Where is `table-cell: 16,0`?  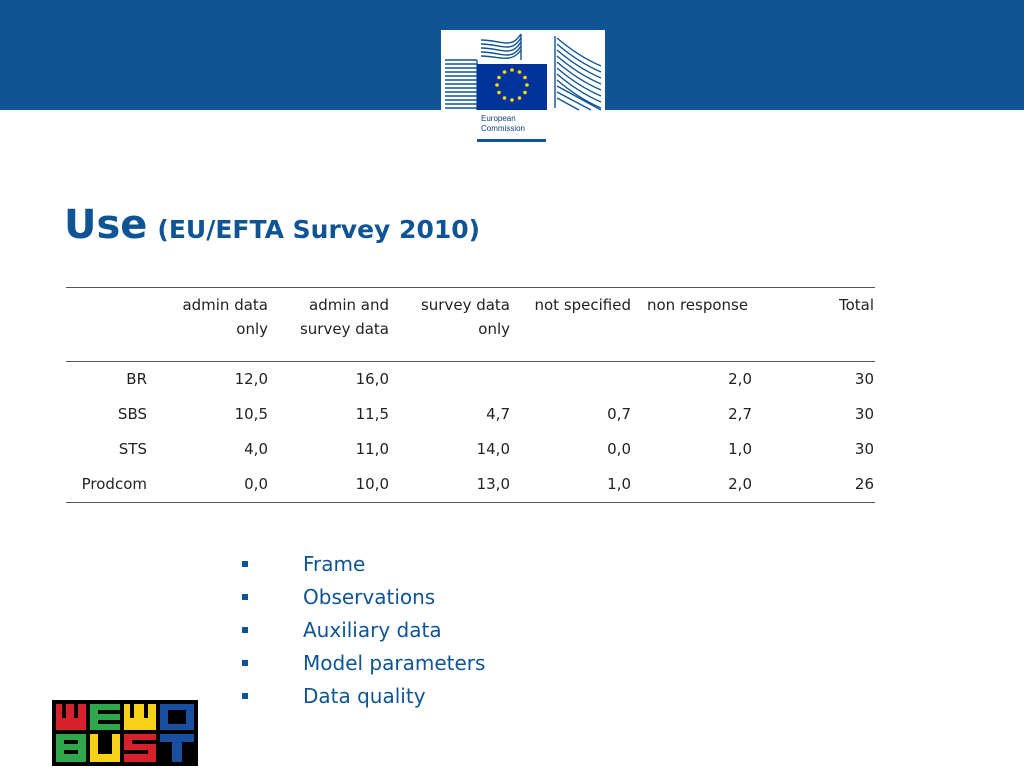
table-cell: 16,0 is located at coordinates (372, 379).